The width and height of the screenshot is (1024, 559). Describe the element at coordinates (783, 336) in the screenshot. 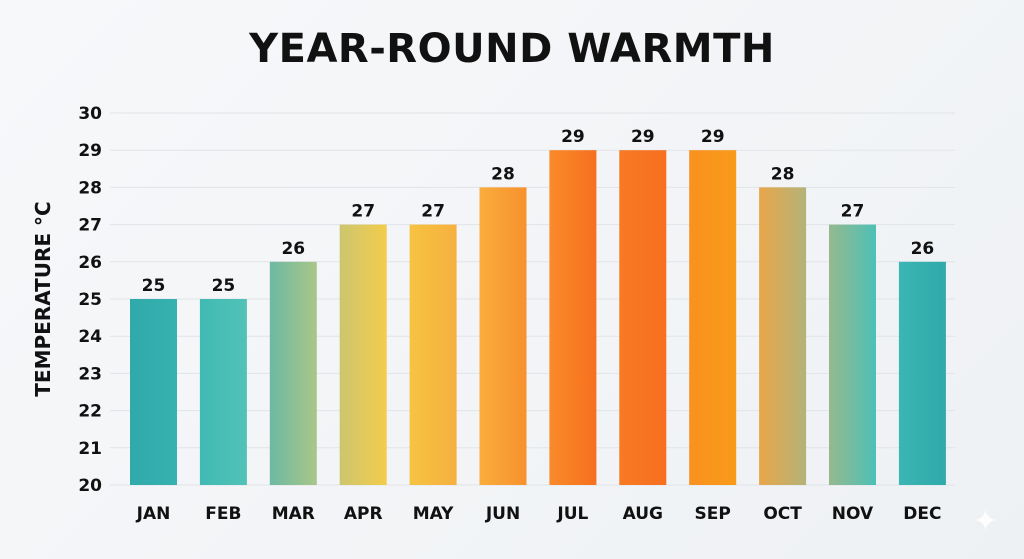

I see `bar-oct` at that location.